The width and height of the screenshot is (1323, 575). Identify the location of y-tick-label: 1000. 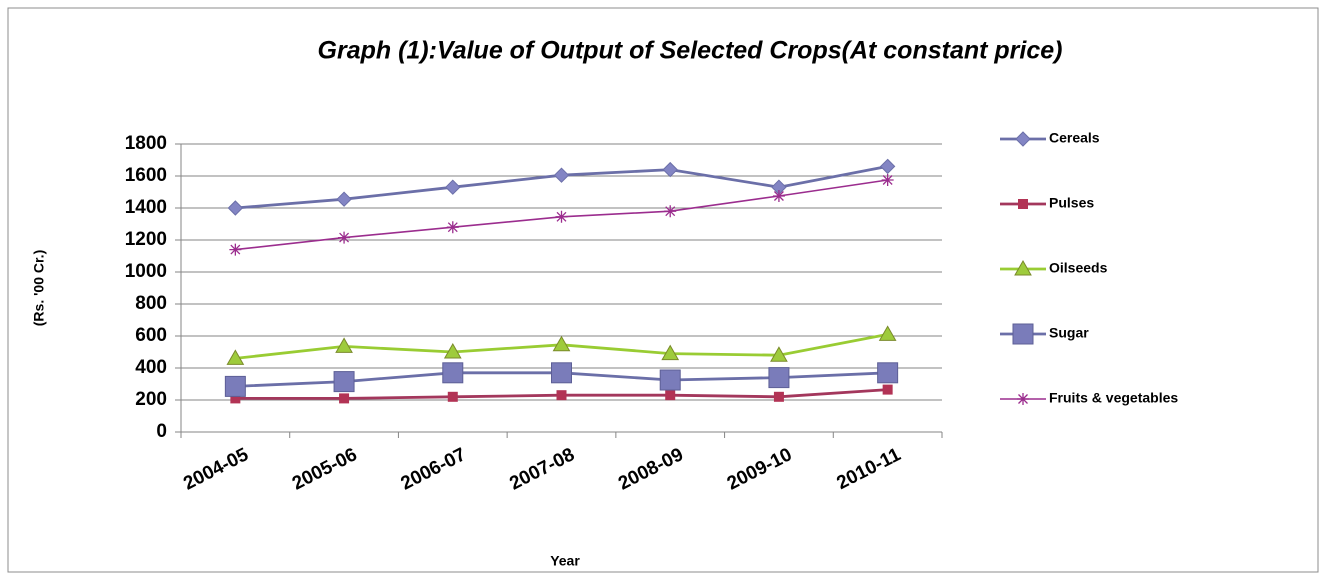
(146, 271).